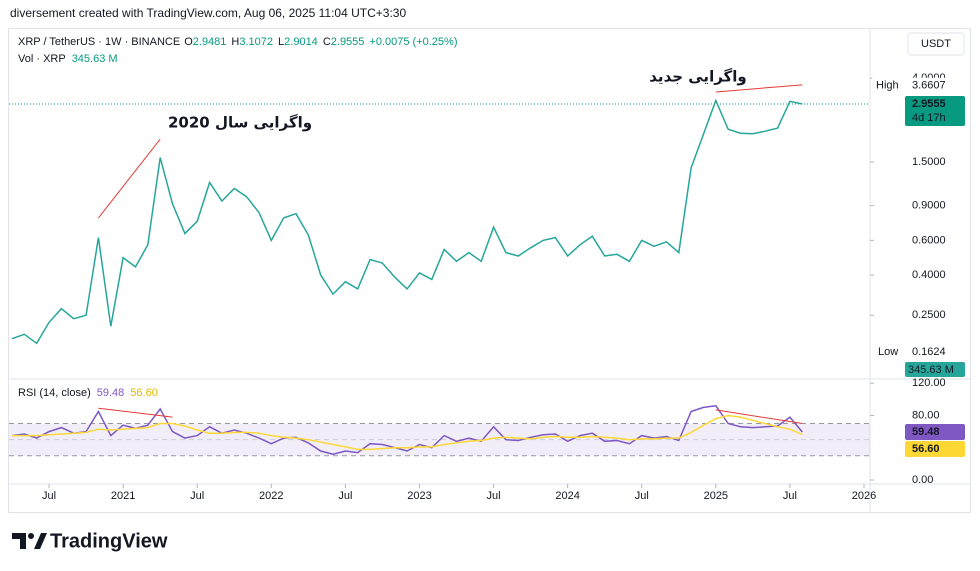 This screenshot has width=980, height=571. Describe the element at coordinates (929, 104) in the screenshot. I see `price-badge-value: 2.9555` at that location.